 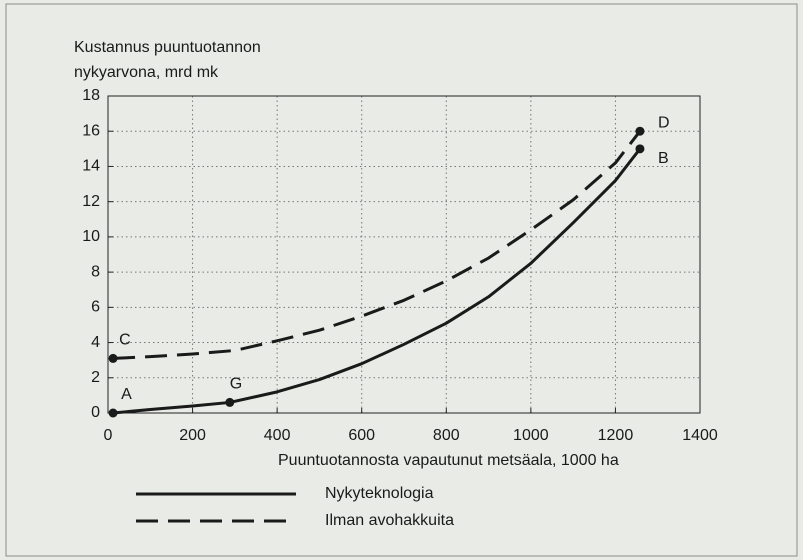 I want to click on y-tick-label: 16, so click(x=91, y=130).